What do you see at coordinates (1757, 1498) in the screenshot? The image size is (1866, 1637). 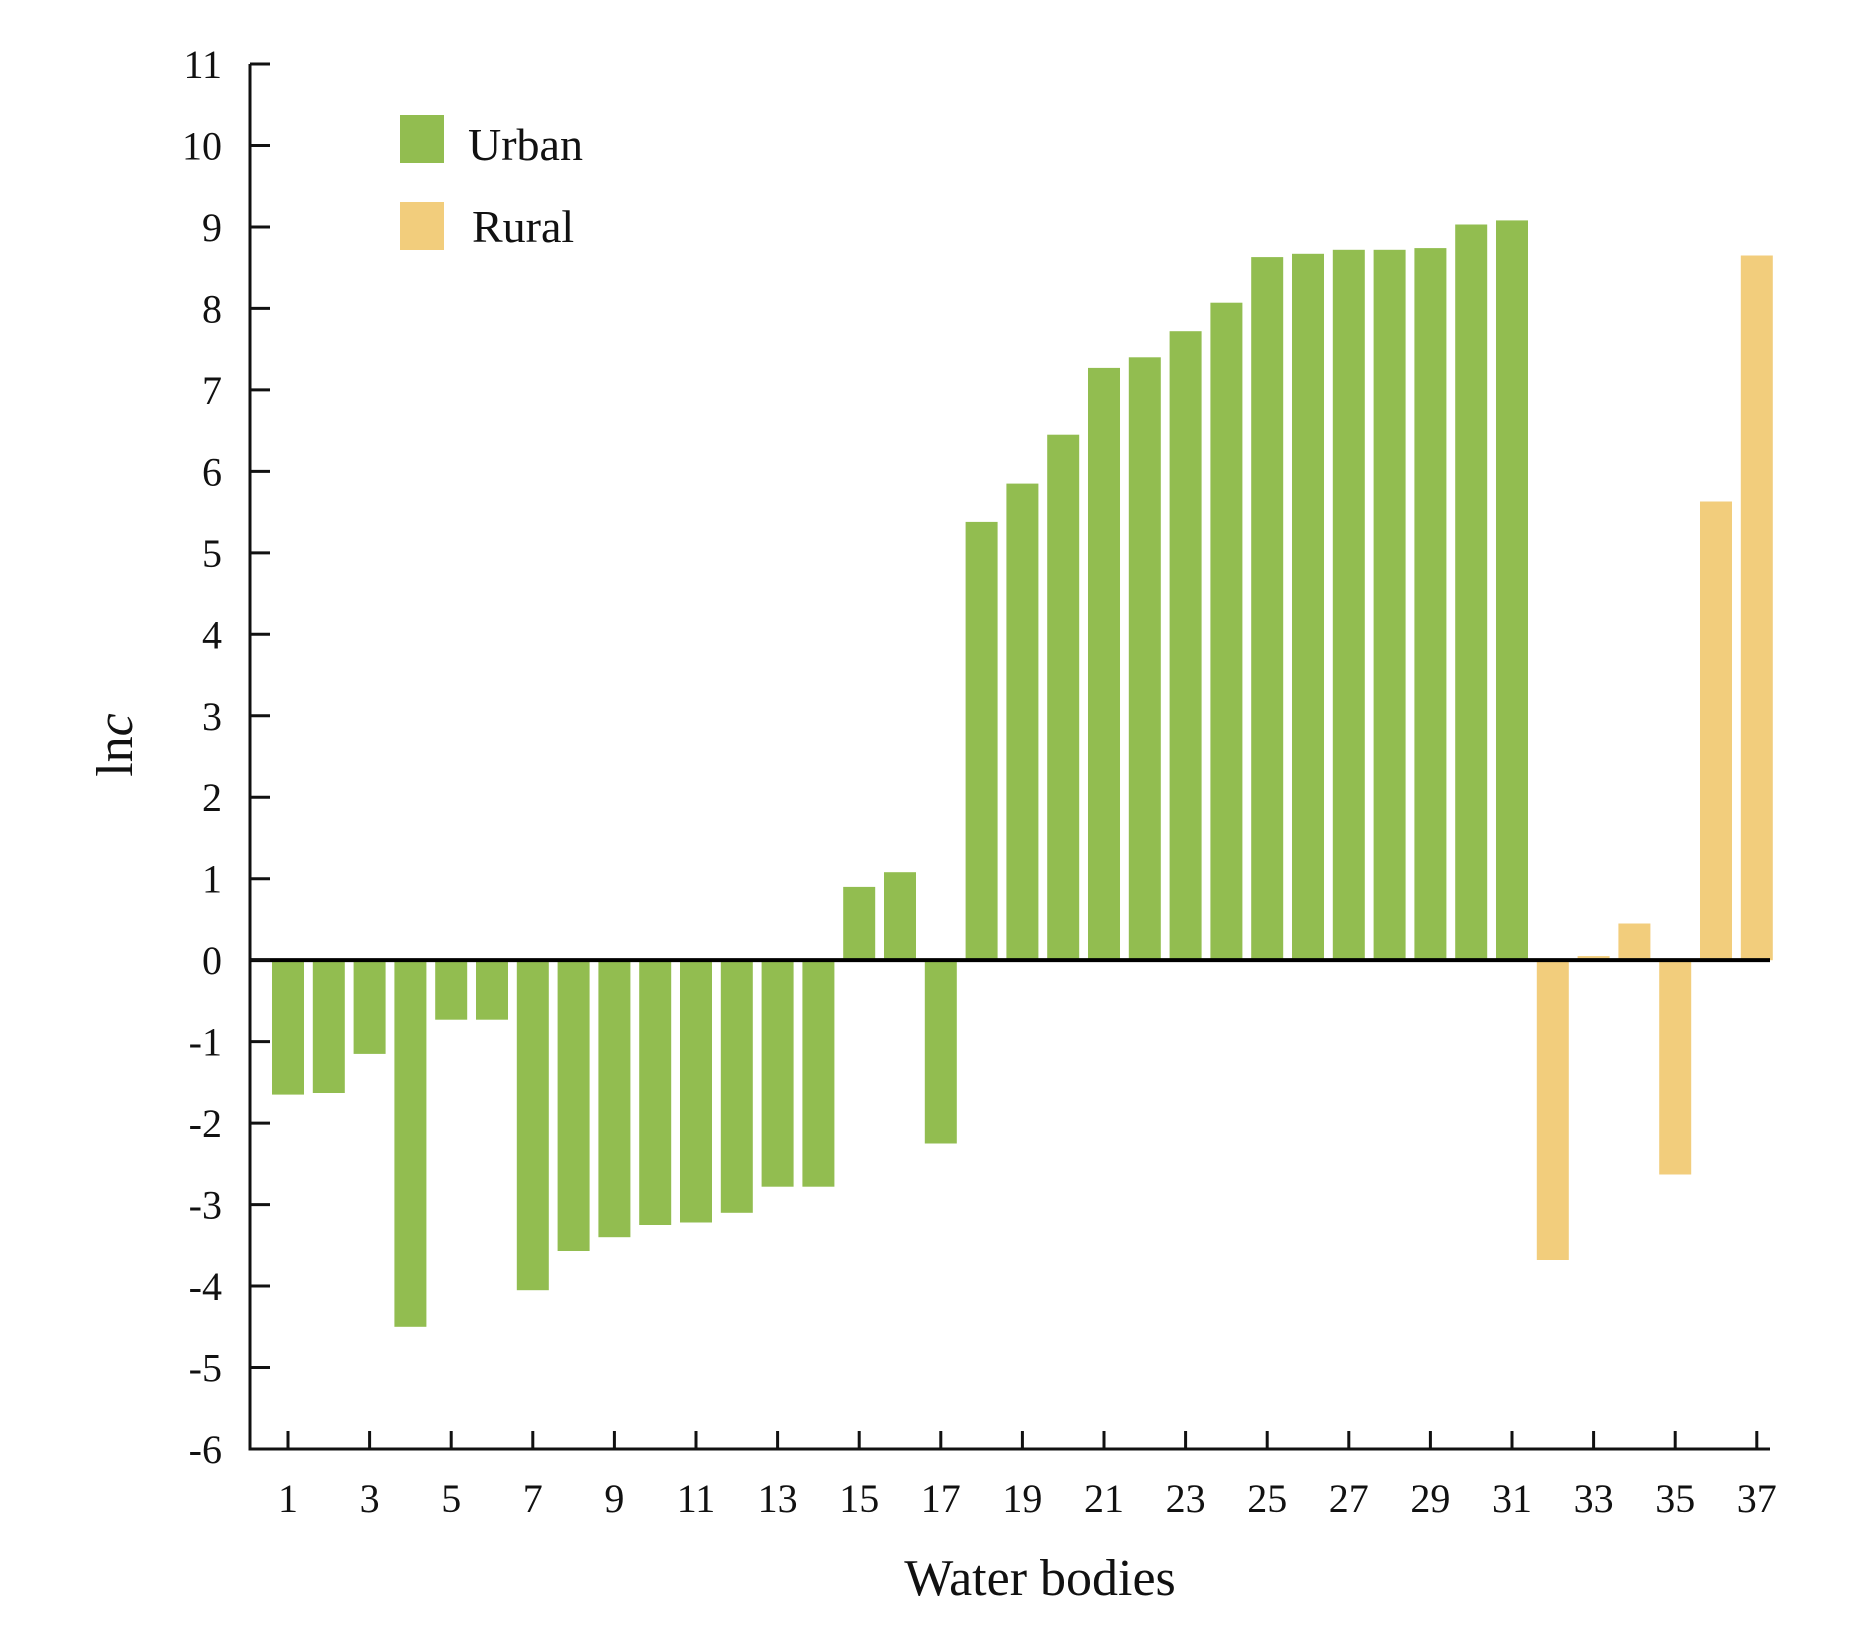 I see `x-tick-label: 37` at bounding box center [1757, 1498].